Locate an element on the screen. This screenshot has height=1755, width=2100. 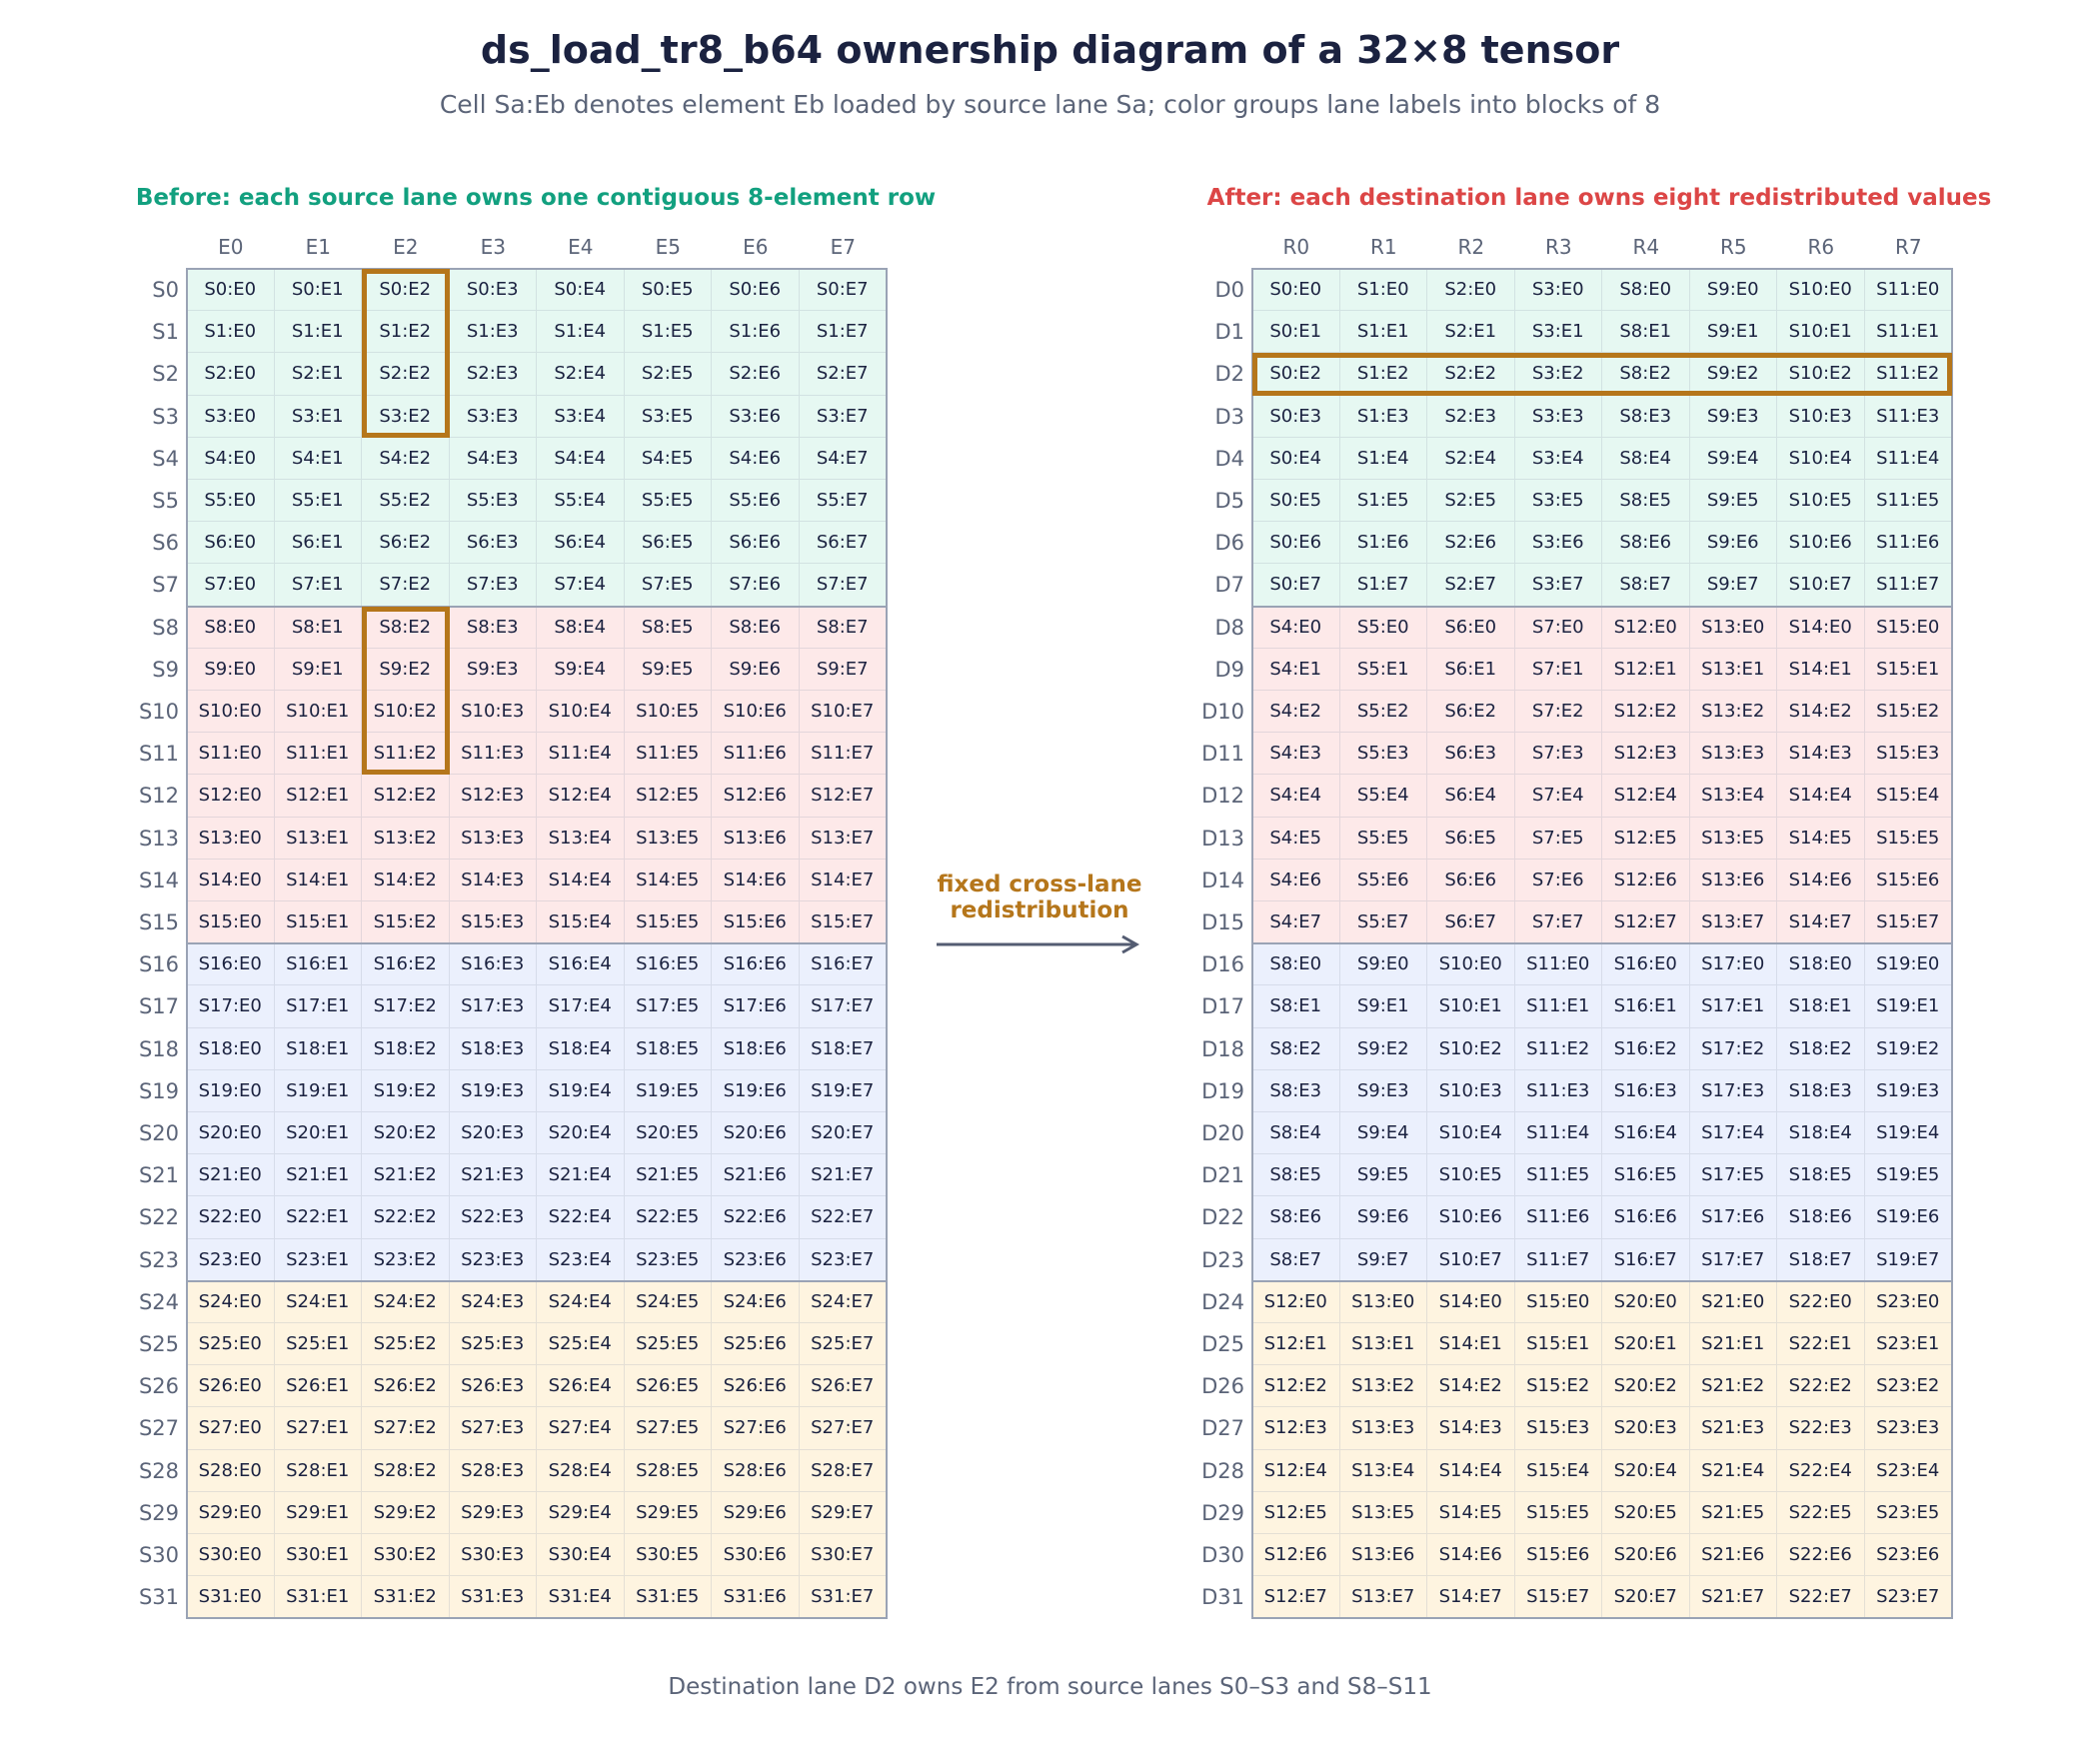
before-cell: S31:E5 is located at coordinates (668, 1597).